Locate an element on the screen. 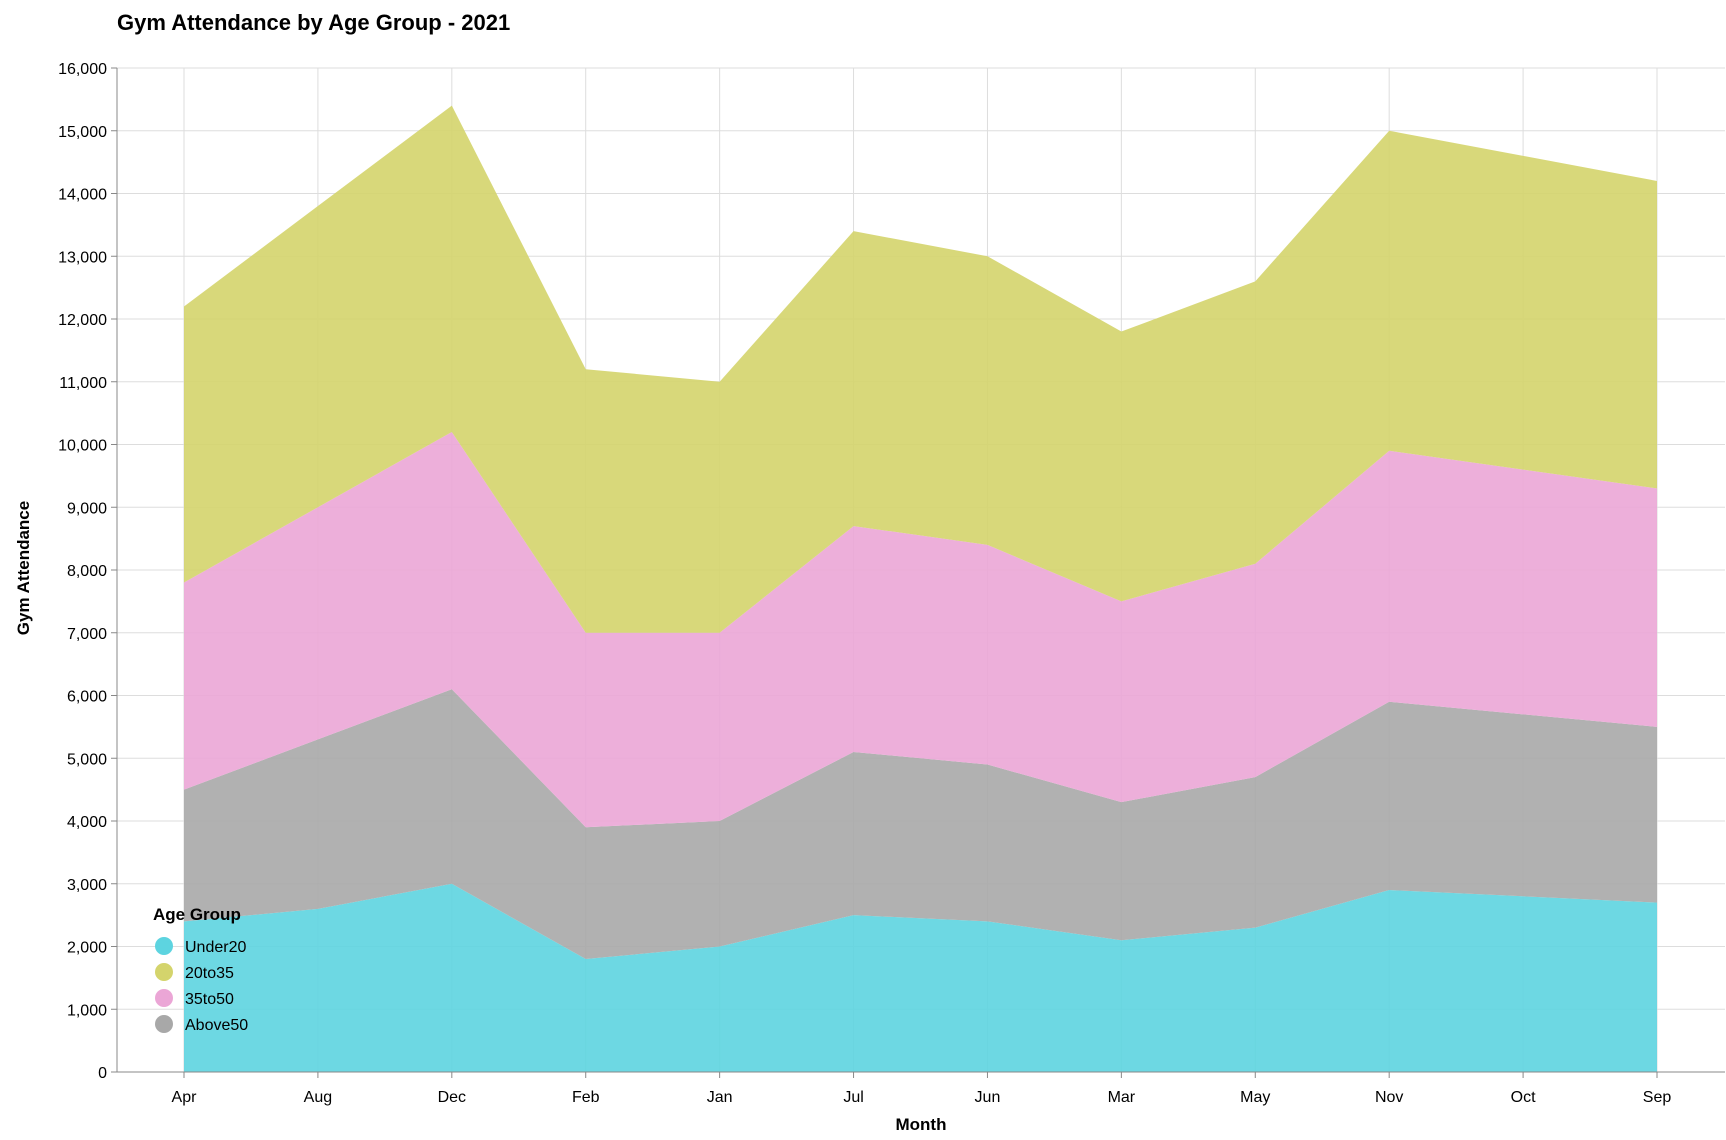 The image size is (1726, 1140). x-tick-label: Jul is located at coordinates (853, 1097).